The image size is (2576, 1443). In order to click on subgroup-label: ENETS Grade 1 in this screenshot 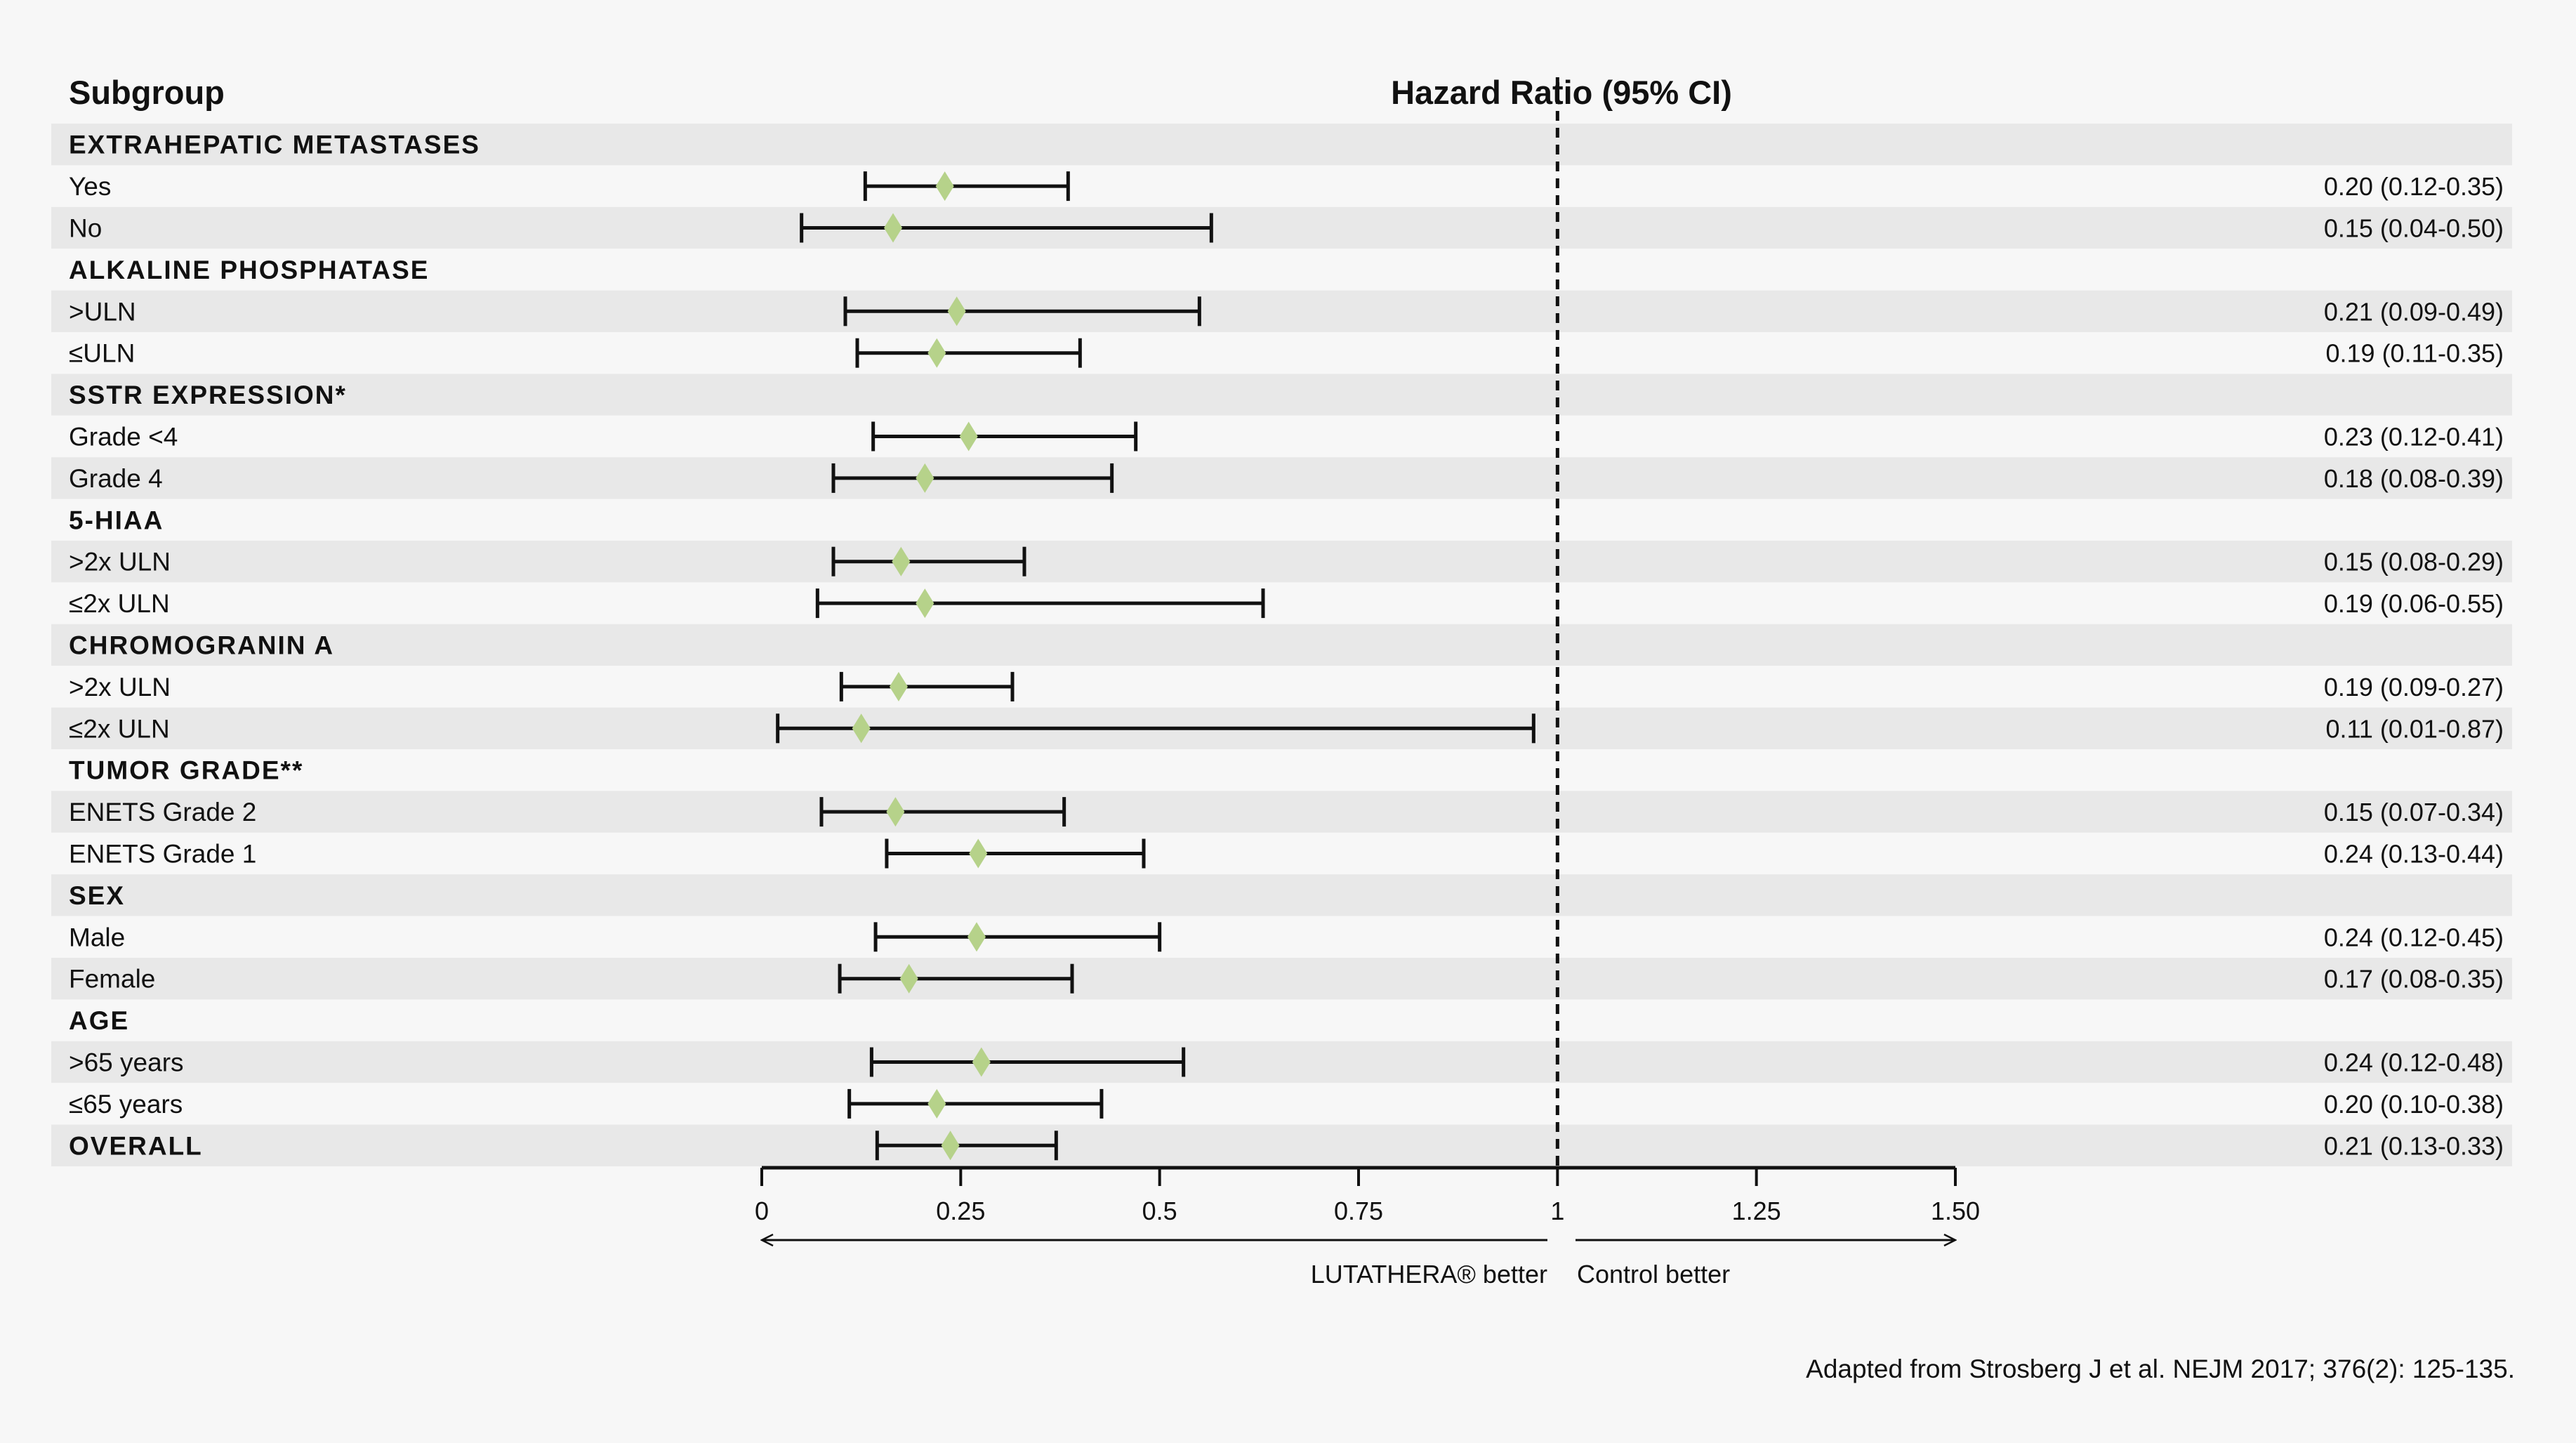, I will do `click(162, 854)`.